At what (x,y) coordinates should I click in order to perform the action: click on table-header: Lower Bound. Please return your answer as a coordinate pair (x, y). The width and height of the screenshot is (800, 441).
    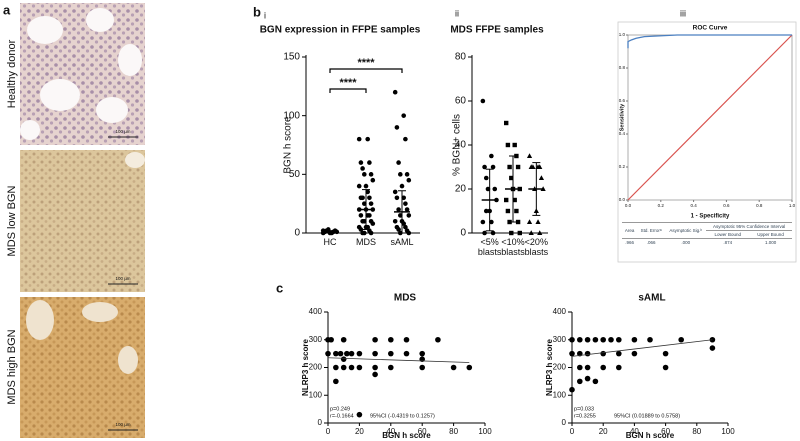
    Looking at the image, I should click on (728, 234).